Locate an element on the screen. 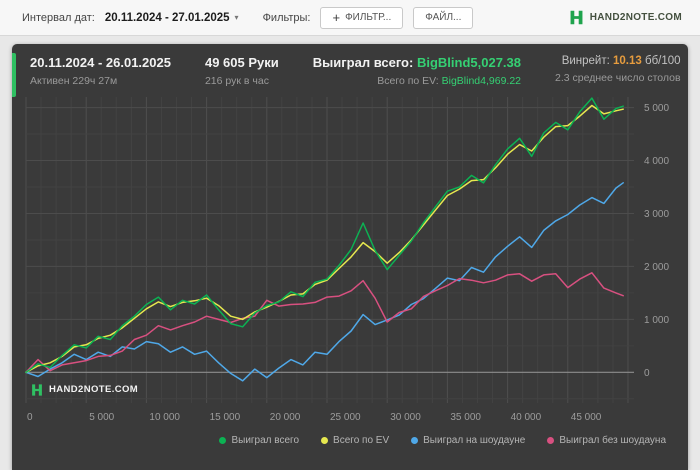  y-tick-label: 5 000 is located at coordinates (656, 108).